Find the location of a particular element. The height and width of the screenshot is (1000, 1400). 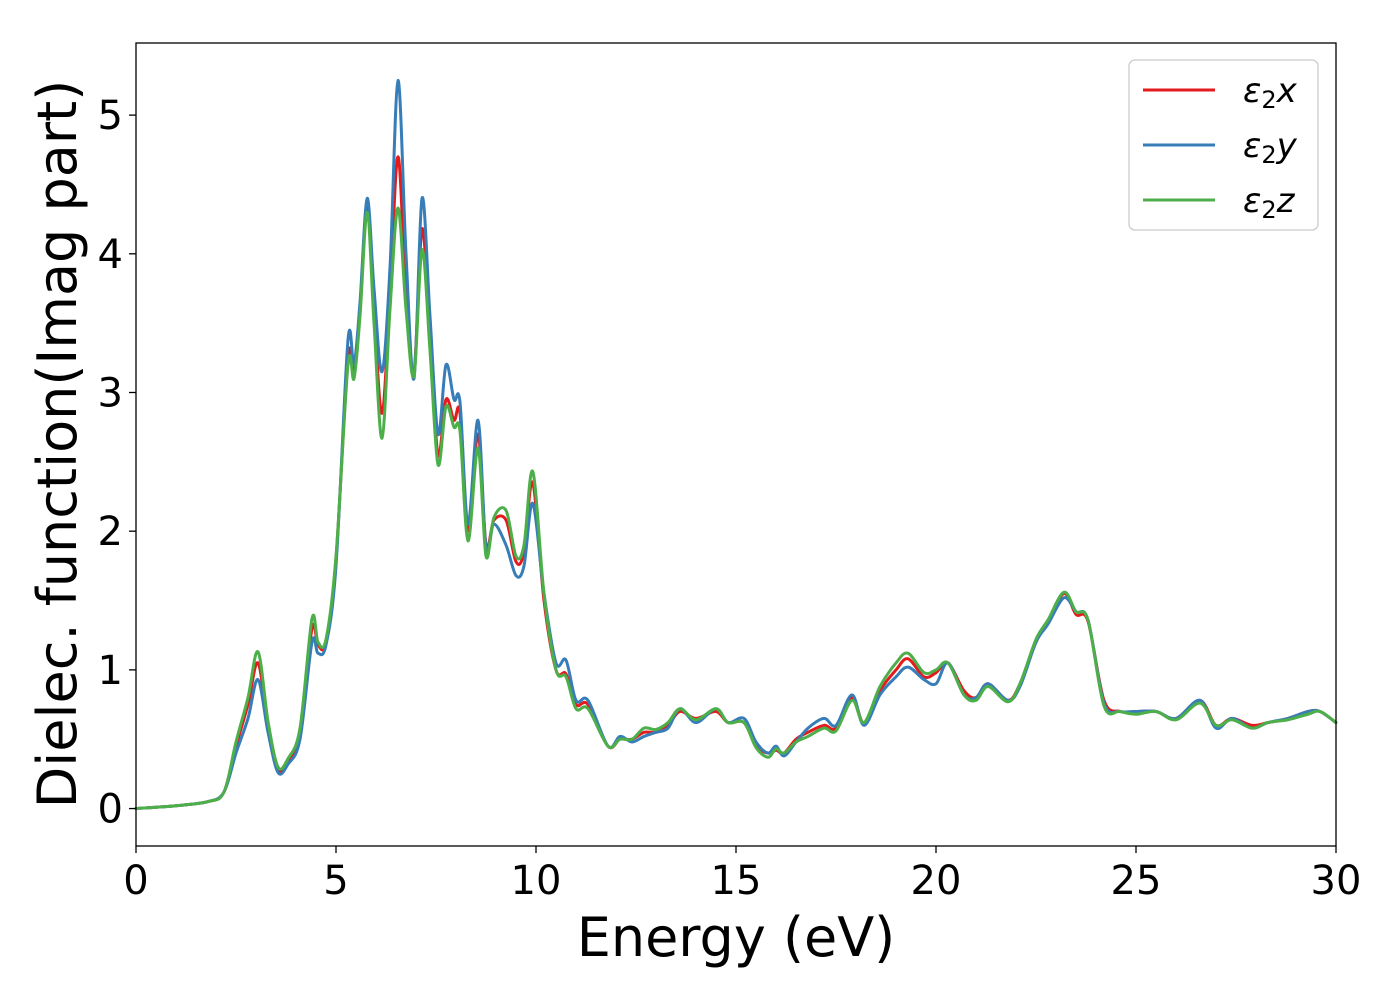

x-tick-label: 5 is located at coordinates (335, 881).